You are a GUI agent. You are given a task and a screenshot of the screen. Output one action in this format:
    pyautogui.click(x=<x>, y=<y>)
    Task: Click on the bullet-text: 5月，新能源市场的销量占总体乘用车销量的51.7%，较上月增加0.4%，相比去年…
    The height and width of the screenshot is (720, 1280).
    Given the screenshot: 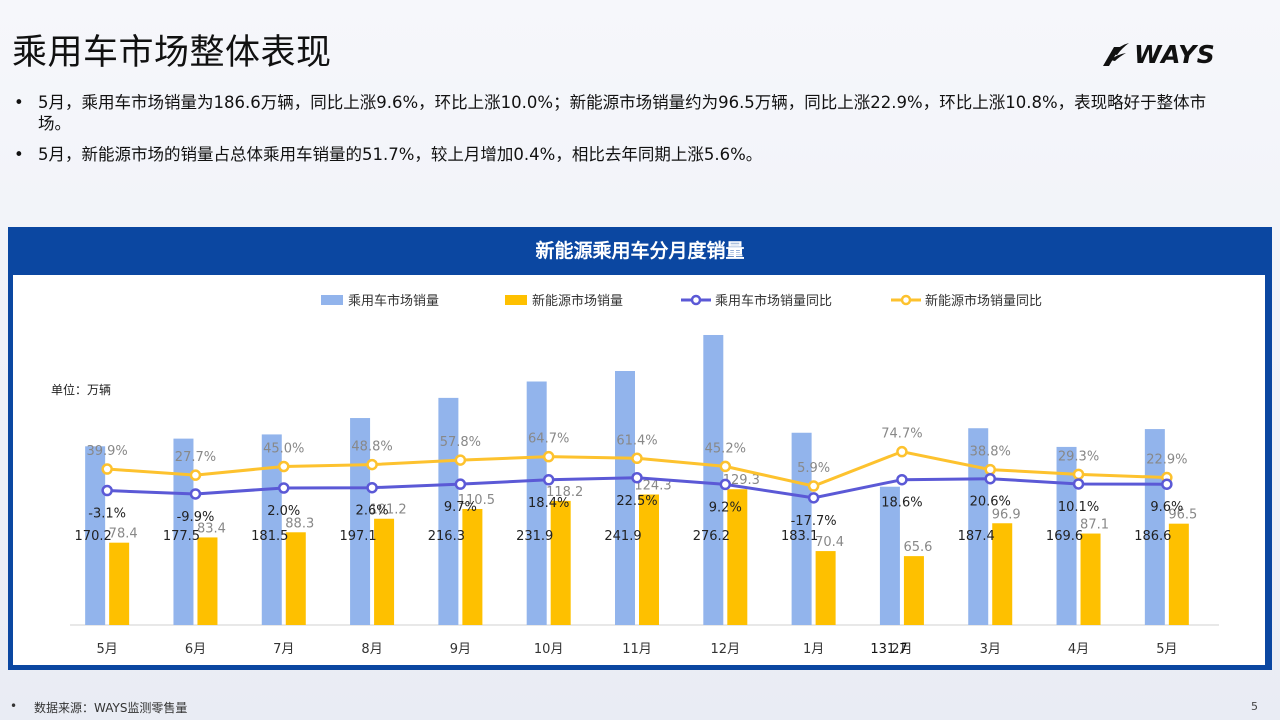 What is the action you would take?
    pyautogui.click(x=400, y=154)
    